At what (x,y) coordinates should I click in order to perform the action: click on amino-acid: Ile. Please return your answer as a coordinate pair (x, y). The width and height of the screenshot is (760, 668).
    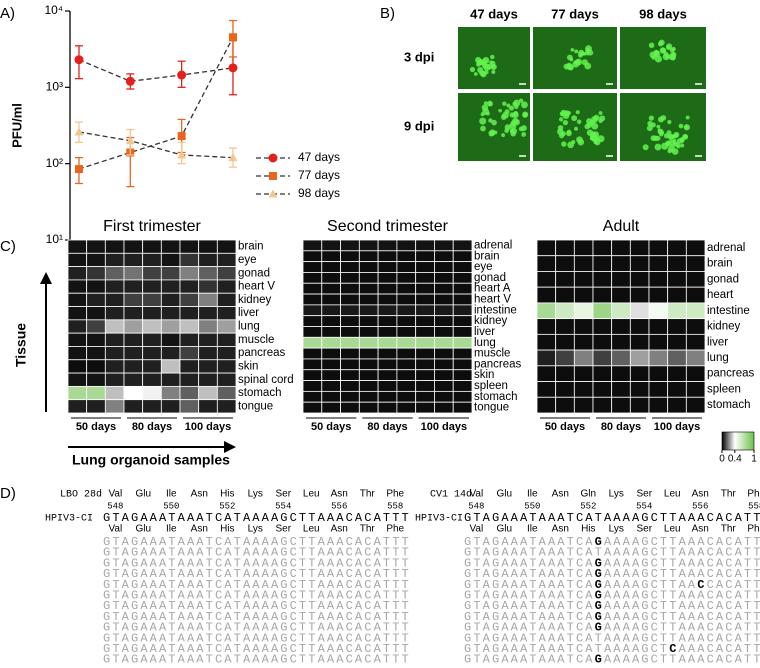
    Looking at the image, I should click on (171, 494).